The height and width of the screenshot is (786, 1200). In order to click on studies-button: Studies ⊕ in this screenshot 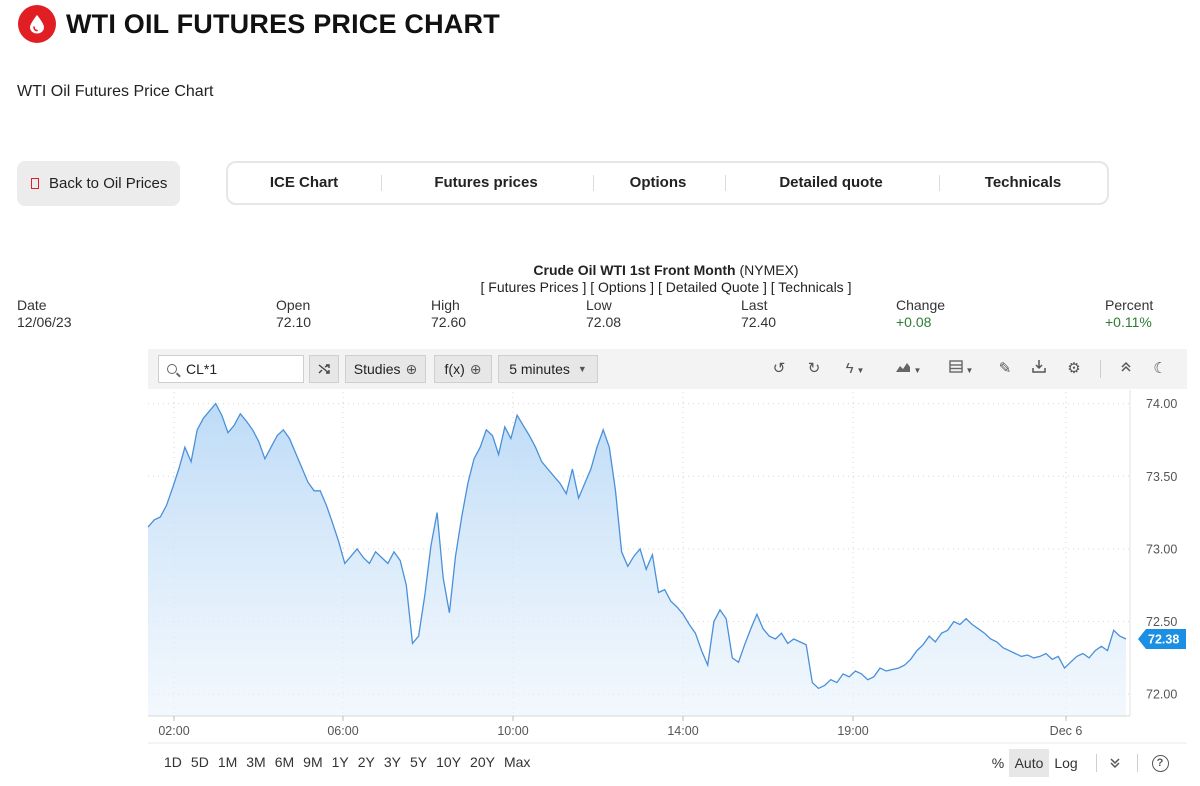, I will do `click(385, 369)`.